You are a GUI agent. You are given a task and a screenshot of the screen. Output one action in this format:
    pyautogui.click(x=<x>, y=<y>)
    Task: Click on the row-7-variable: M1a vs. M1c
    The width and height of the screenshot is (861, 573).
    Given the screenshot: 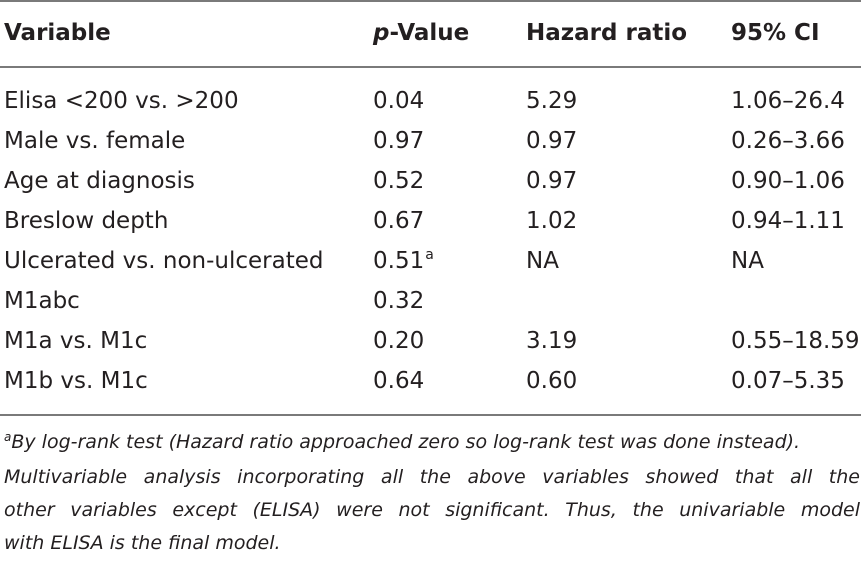 What is the action you would take?
    pyautogui.click(x=76, y=341)
    